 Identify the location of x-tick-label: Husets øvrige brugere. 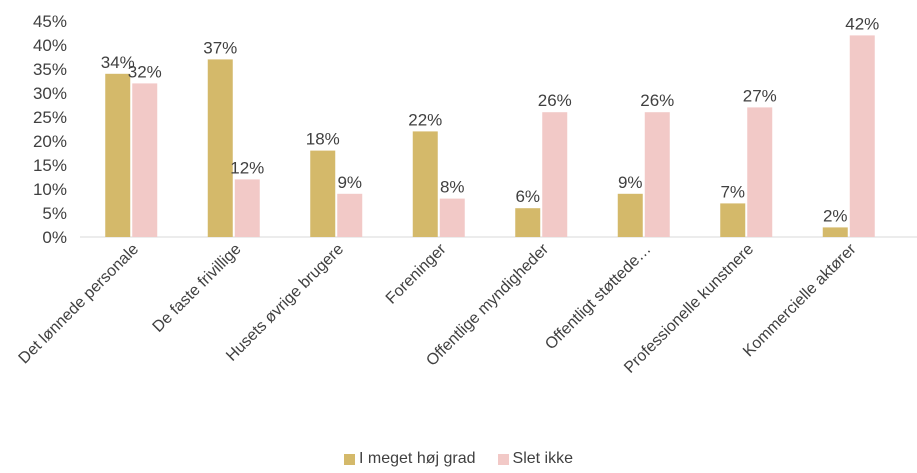
(285, 303).